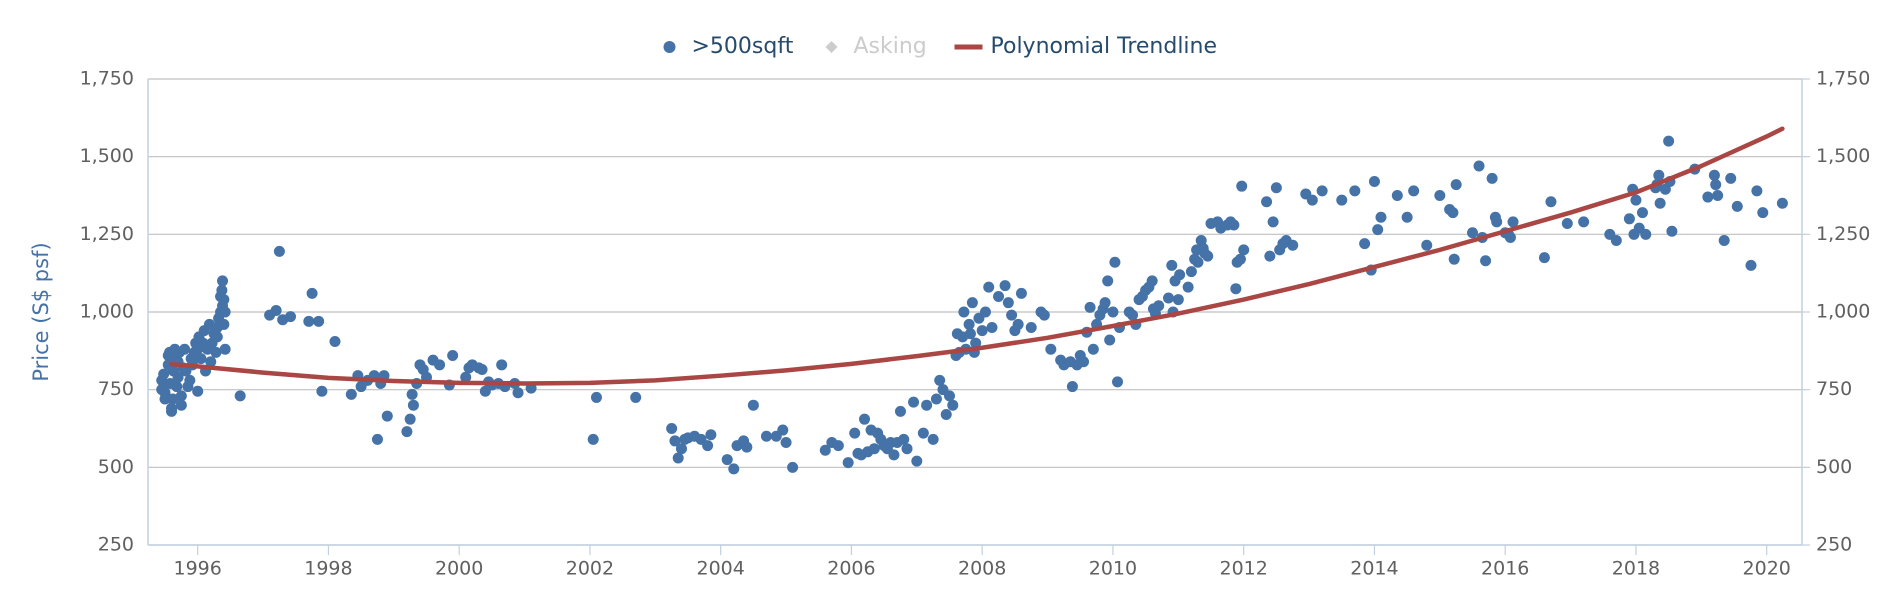 The image size is (1900, 604). Describe the element at coordinates (982, 569) in the screenshot. I see `x-tick-label: 2008` at that location.